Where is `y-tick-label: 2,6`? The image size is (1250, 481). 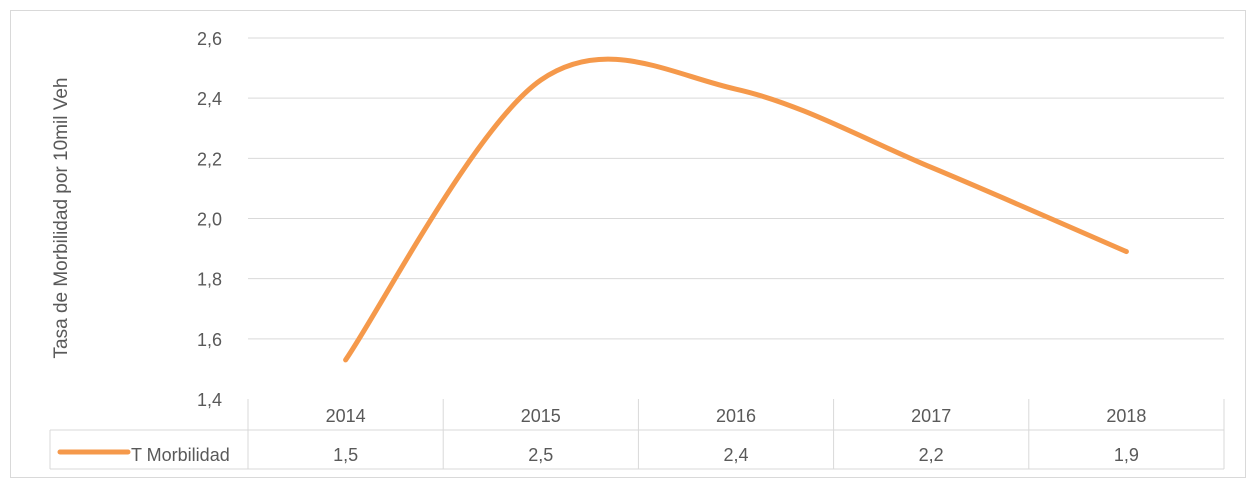
y-tick-label: 2,6 is located at coordinates (209, 39).